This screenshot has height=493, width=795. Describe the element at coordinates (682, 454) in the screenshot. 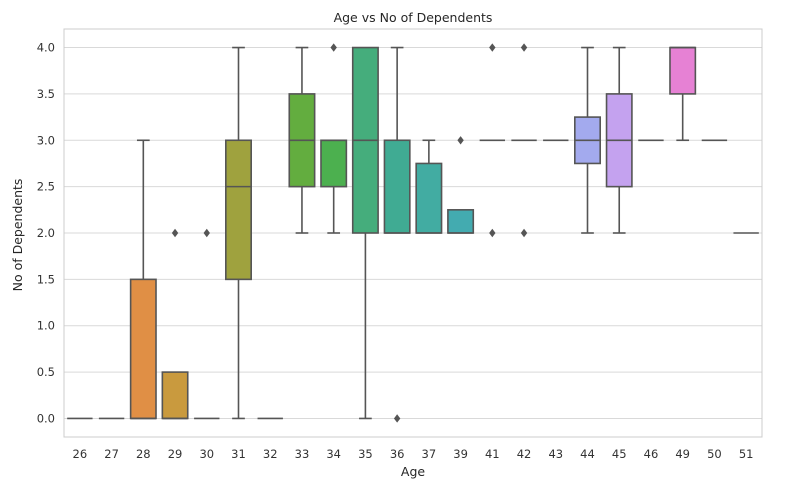

I see `x-tick-label: 49` at that location.